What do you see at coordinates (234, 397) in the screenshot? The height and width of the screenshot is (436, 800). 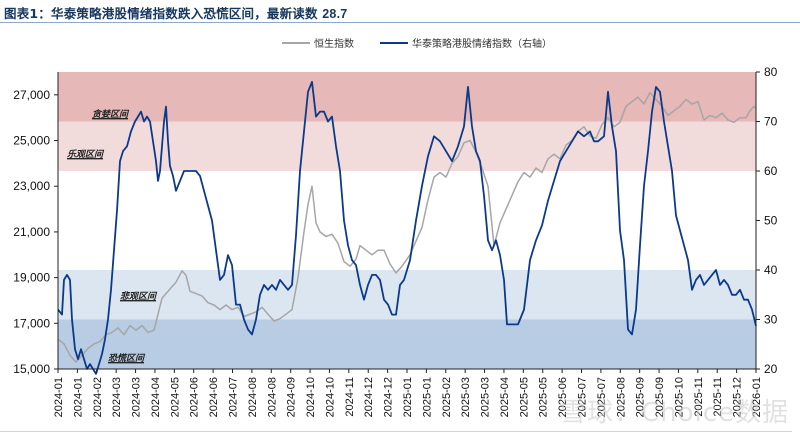 I see `x-tick-label: 2024-07` at bounding box center [234, 397].